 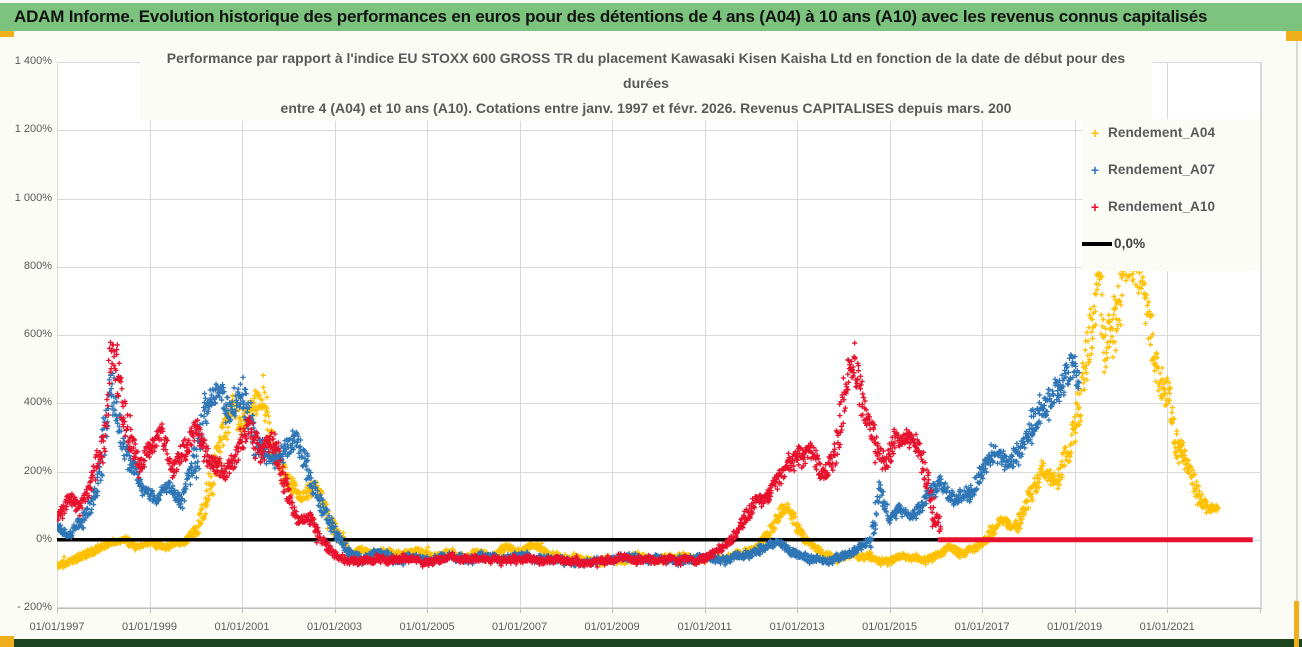 What do you see at coordinates (37, 470) in the screenshot?
I see `y-tick-label: 200%` at bounding box center [37, 470].